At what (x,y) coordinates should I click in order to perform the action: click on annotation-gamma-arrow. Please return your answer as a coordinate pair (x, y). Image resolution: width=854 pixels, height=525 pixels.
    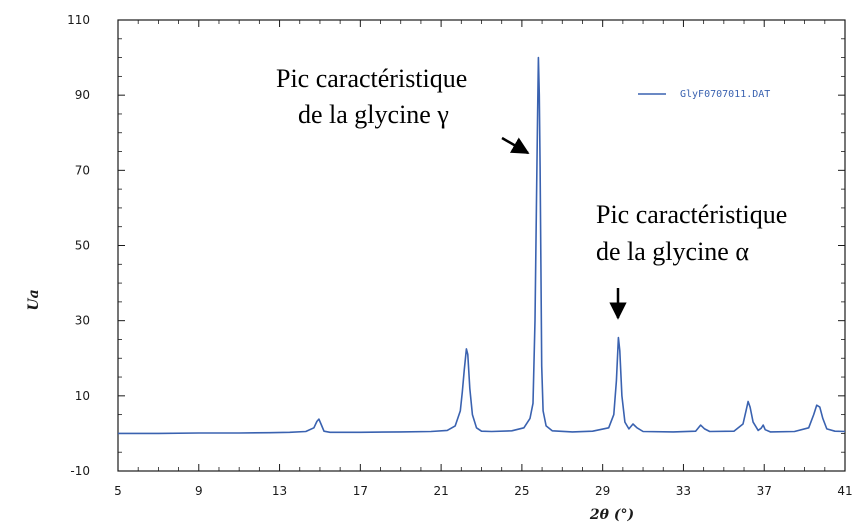
    Looking at the image, I should click on (515, 145).